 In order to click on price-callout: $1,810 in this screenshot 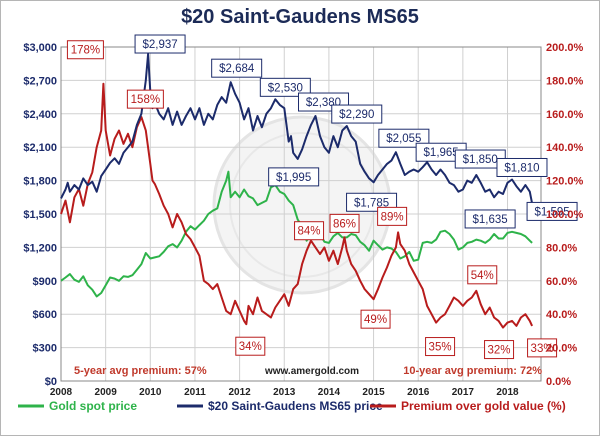, I will do `click(521, 168)`.